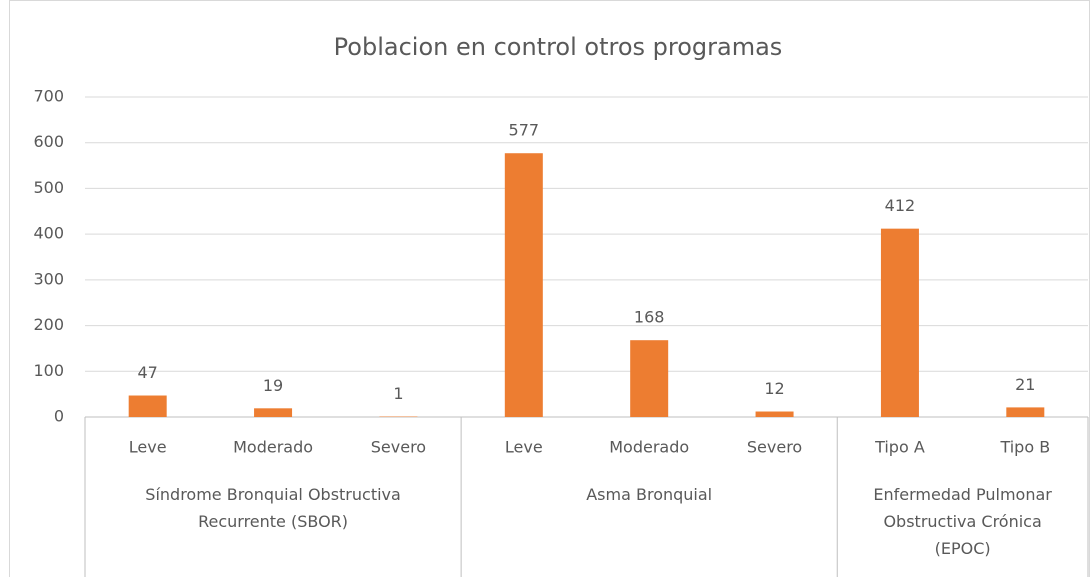  Describe the element at coordinates (398, 393) in the screenshot. I see `data-label: 1` at that location.